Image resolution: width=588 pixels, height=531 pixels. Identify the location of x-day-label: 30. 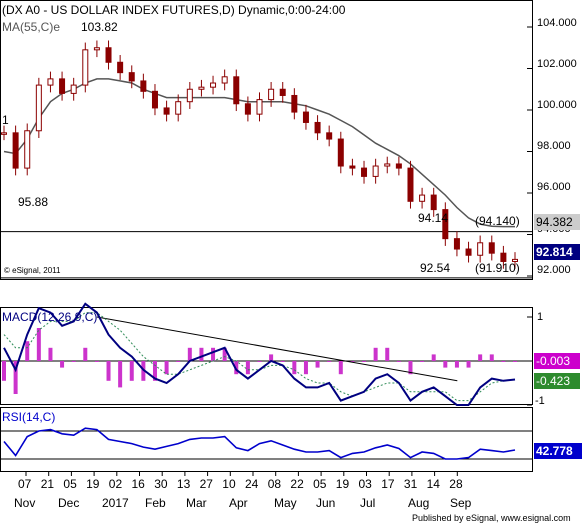
(161, 484).